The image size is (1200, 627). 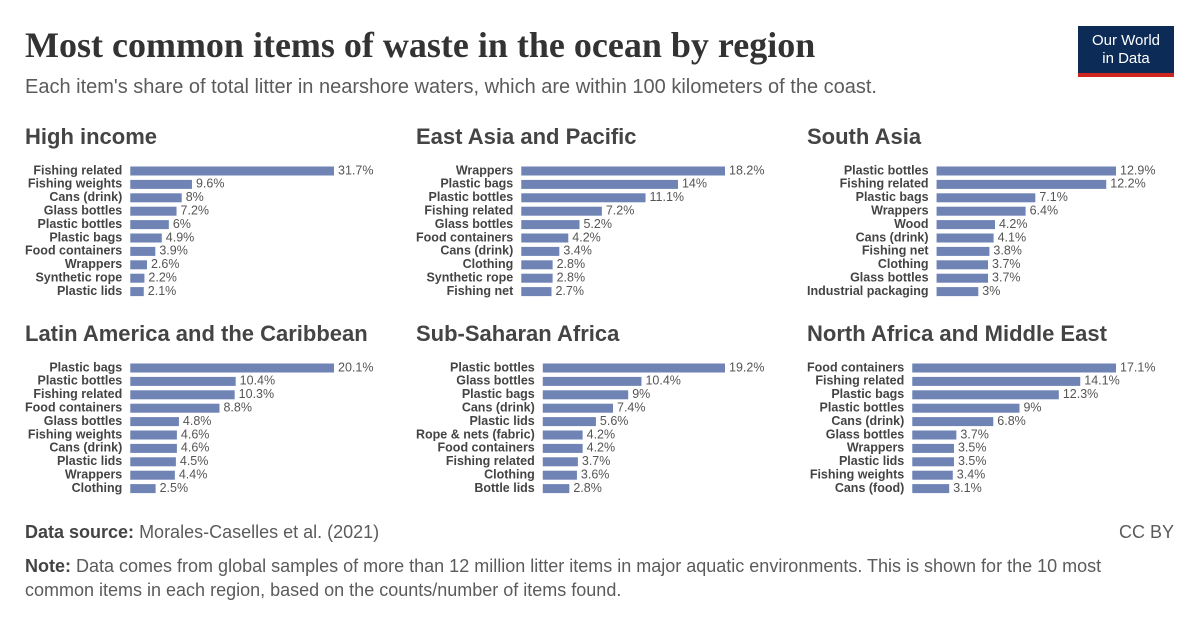 What do you see at coordinates (869, 488) in the screenshot?
I see `category-label: Cans (food)` at bounding box center [869, 488].